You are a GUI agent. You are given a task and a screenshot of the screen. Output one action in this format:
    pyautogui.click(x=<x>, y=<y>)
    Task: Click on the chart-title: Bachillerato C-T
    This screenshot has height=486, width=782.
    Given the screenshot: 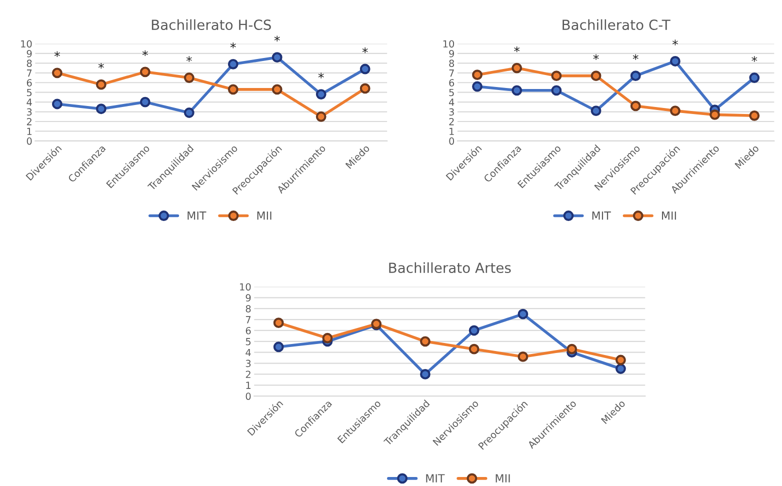 What is the action you would take?
    pyautogui.click(x=616, y=24)
    